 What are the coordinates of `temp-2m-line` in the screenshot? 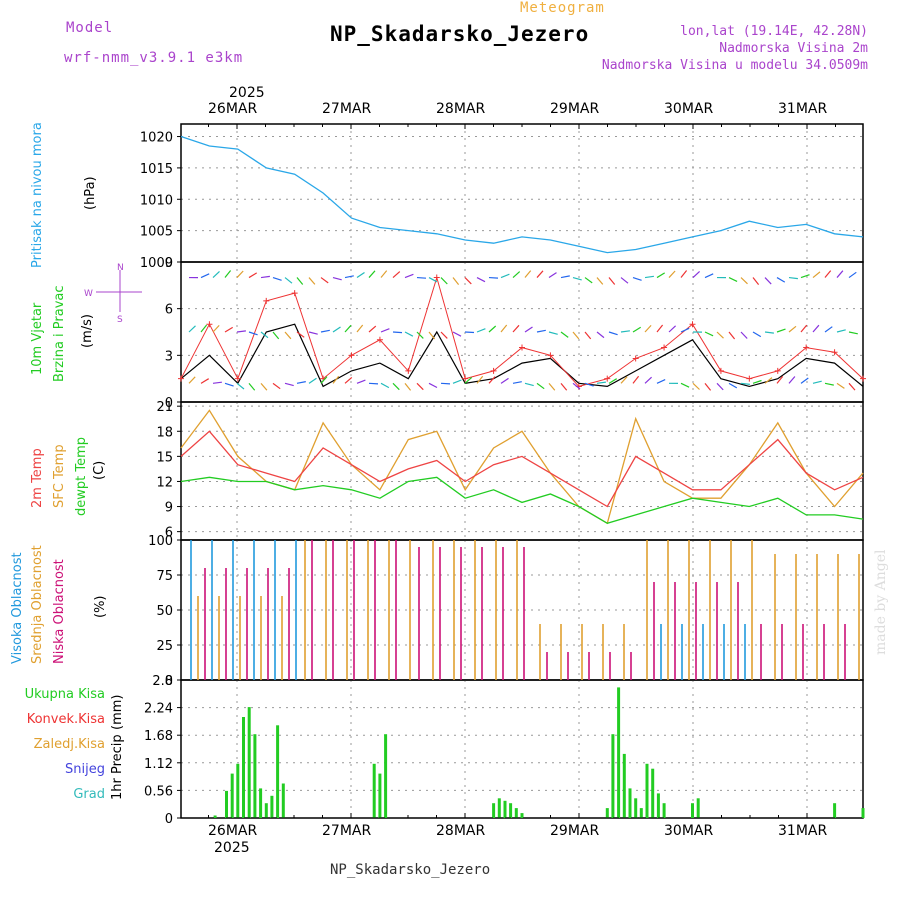 It's located at (522, 469).